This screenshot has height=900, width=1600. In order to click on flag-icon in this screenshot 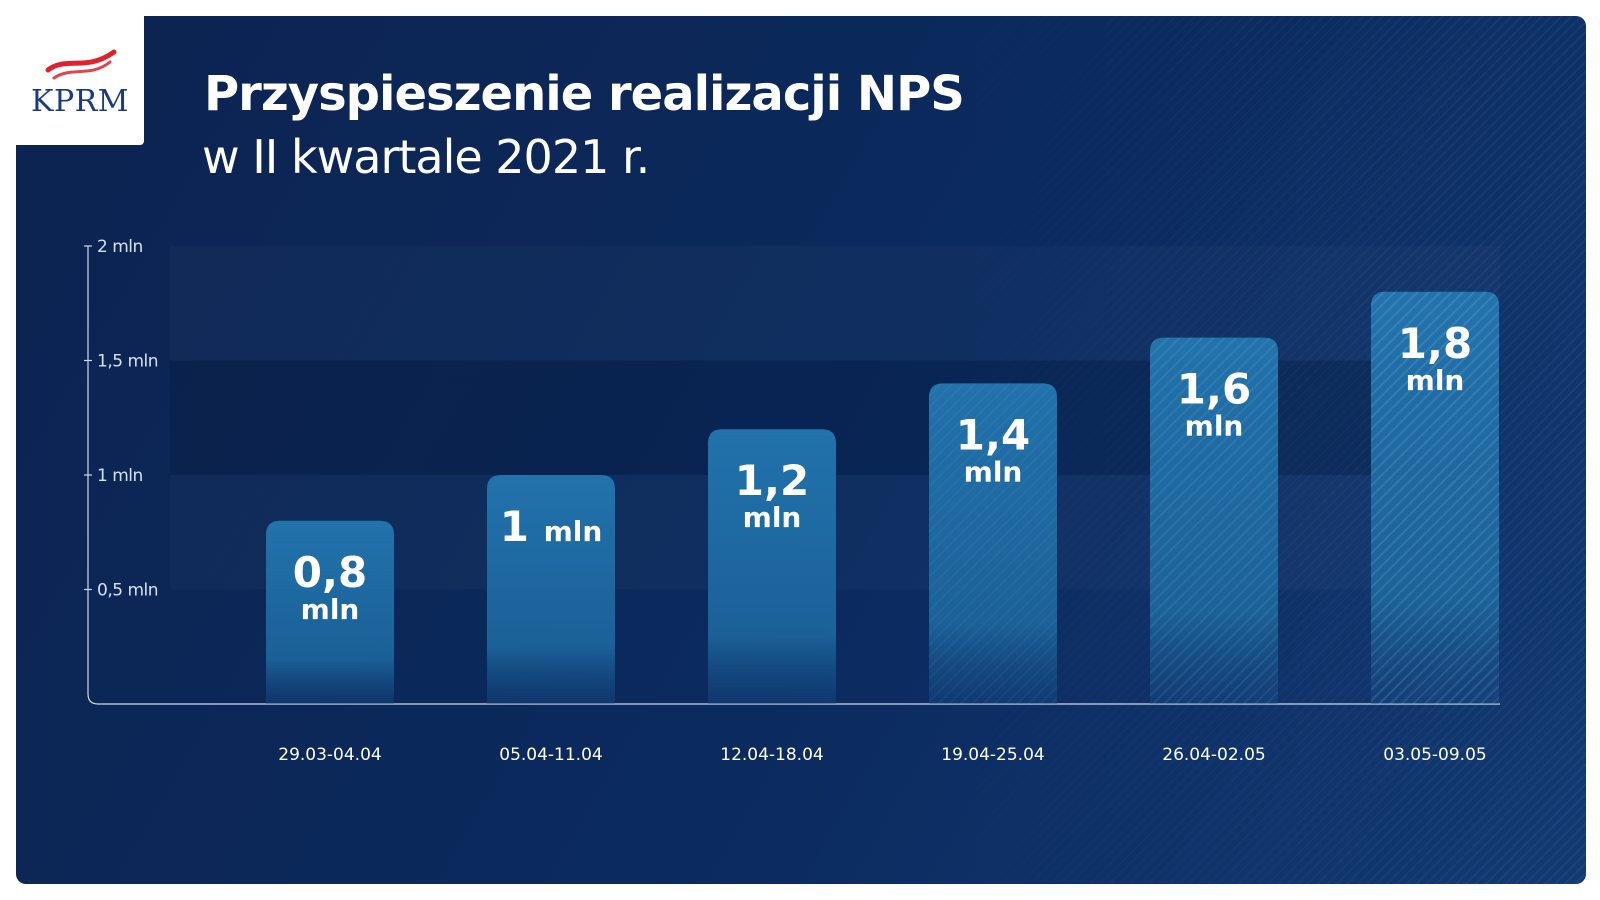, I will do `click(81, 64)`.